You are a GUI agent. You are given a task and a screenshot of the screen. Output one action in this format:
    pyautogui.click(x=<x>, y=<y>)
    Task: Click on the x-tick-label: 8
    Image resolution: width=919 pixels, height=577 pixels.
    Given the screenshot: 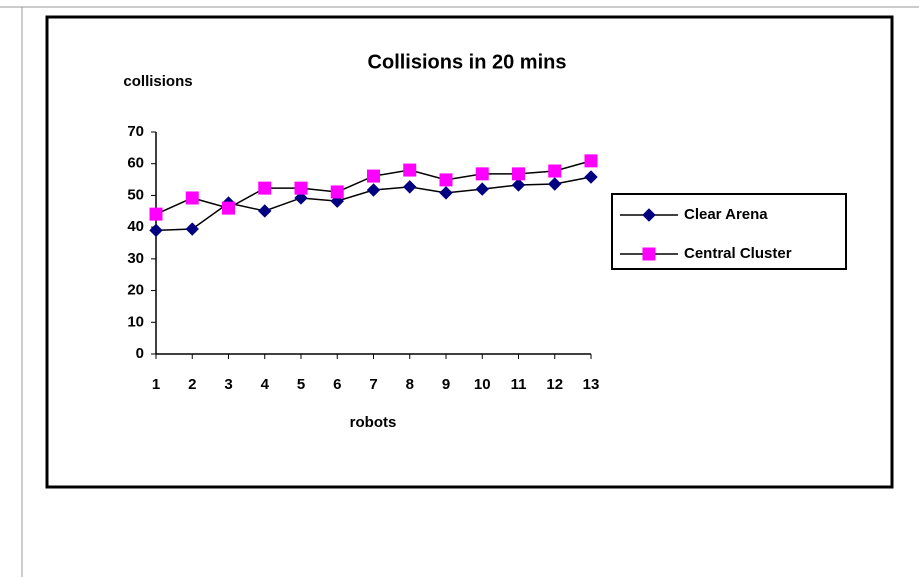 What is the action you would take?
    pyautogui.click(x=410, y=384)
    